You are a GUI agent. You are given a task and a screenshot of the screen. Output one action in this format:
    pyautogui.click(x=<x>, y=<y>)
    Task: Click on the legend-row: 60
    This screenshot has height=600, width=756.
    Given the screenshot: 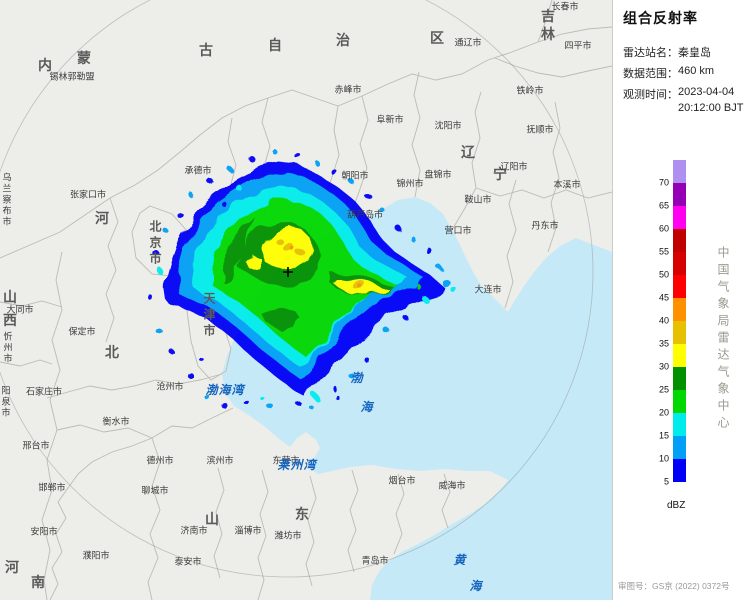 What is the action you would take?
    pyautogui.click(x=667, y=220)
    